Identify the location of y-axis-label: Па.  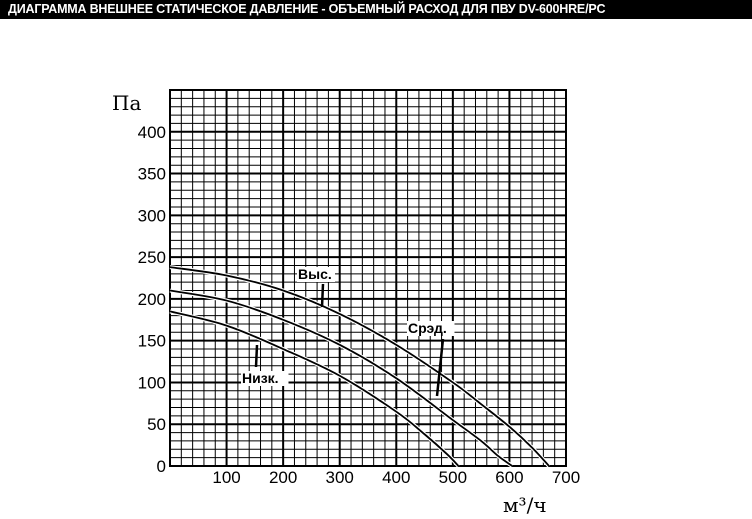
(126, 103).